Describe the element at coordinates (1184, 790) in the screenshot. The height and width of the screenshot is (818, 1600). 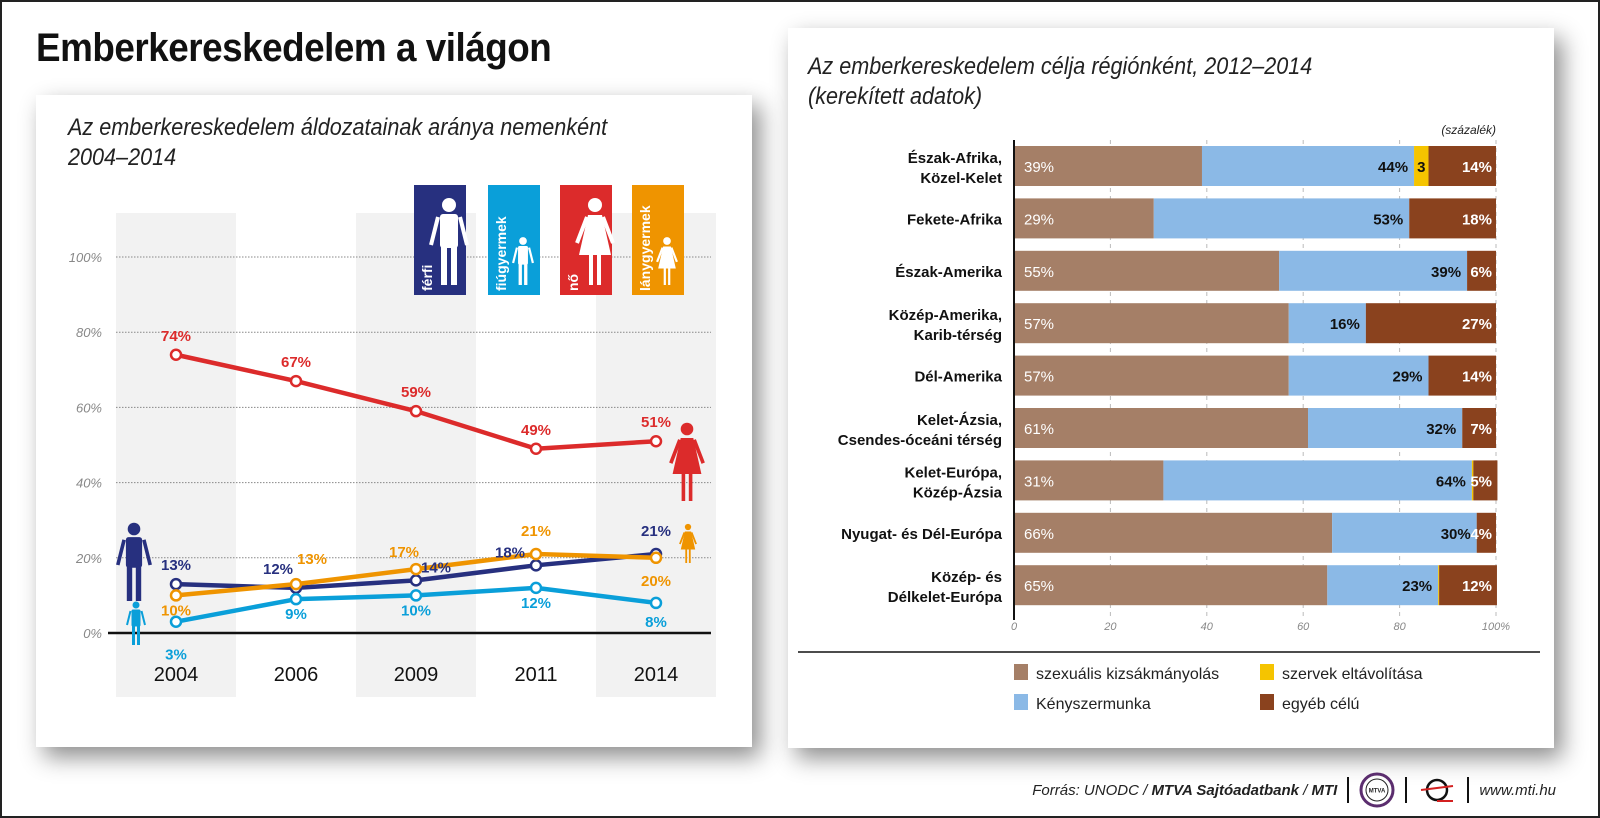
I see `source-credit: Forrás: UNODC / MTVA Sajtóadatbank / MTI` at that location.